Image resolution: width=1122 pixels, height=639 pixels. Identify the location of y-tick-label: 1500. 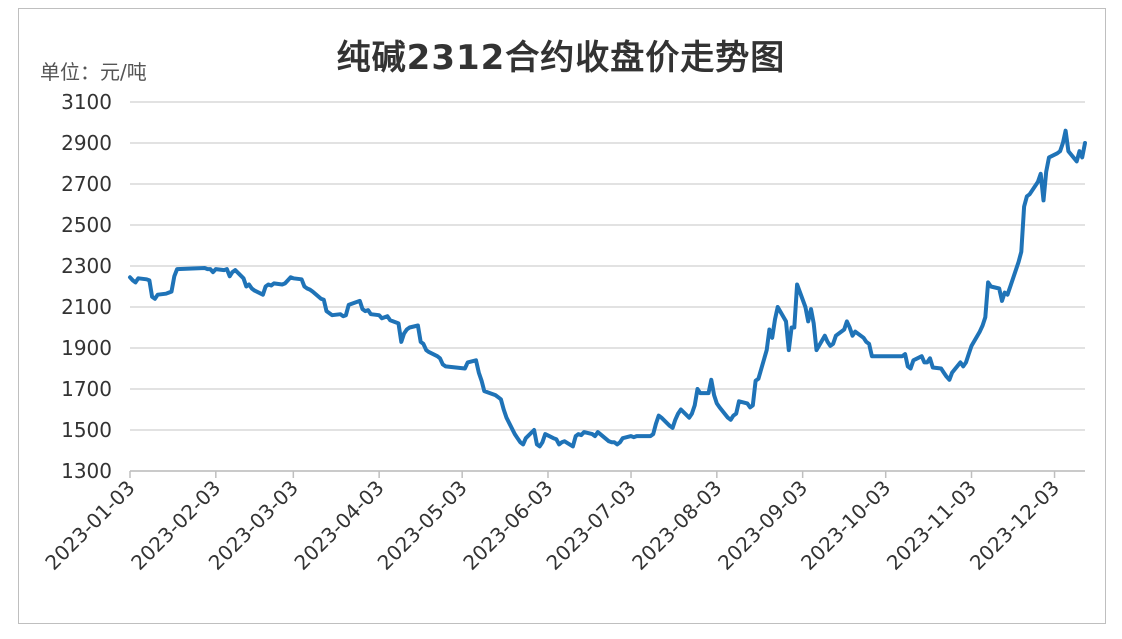
(86, 430).